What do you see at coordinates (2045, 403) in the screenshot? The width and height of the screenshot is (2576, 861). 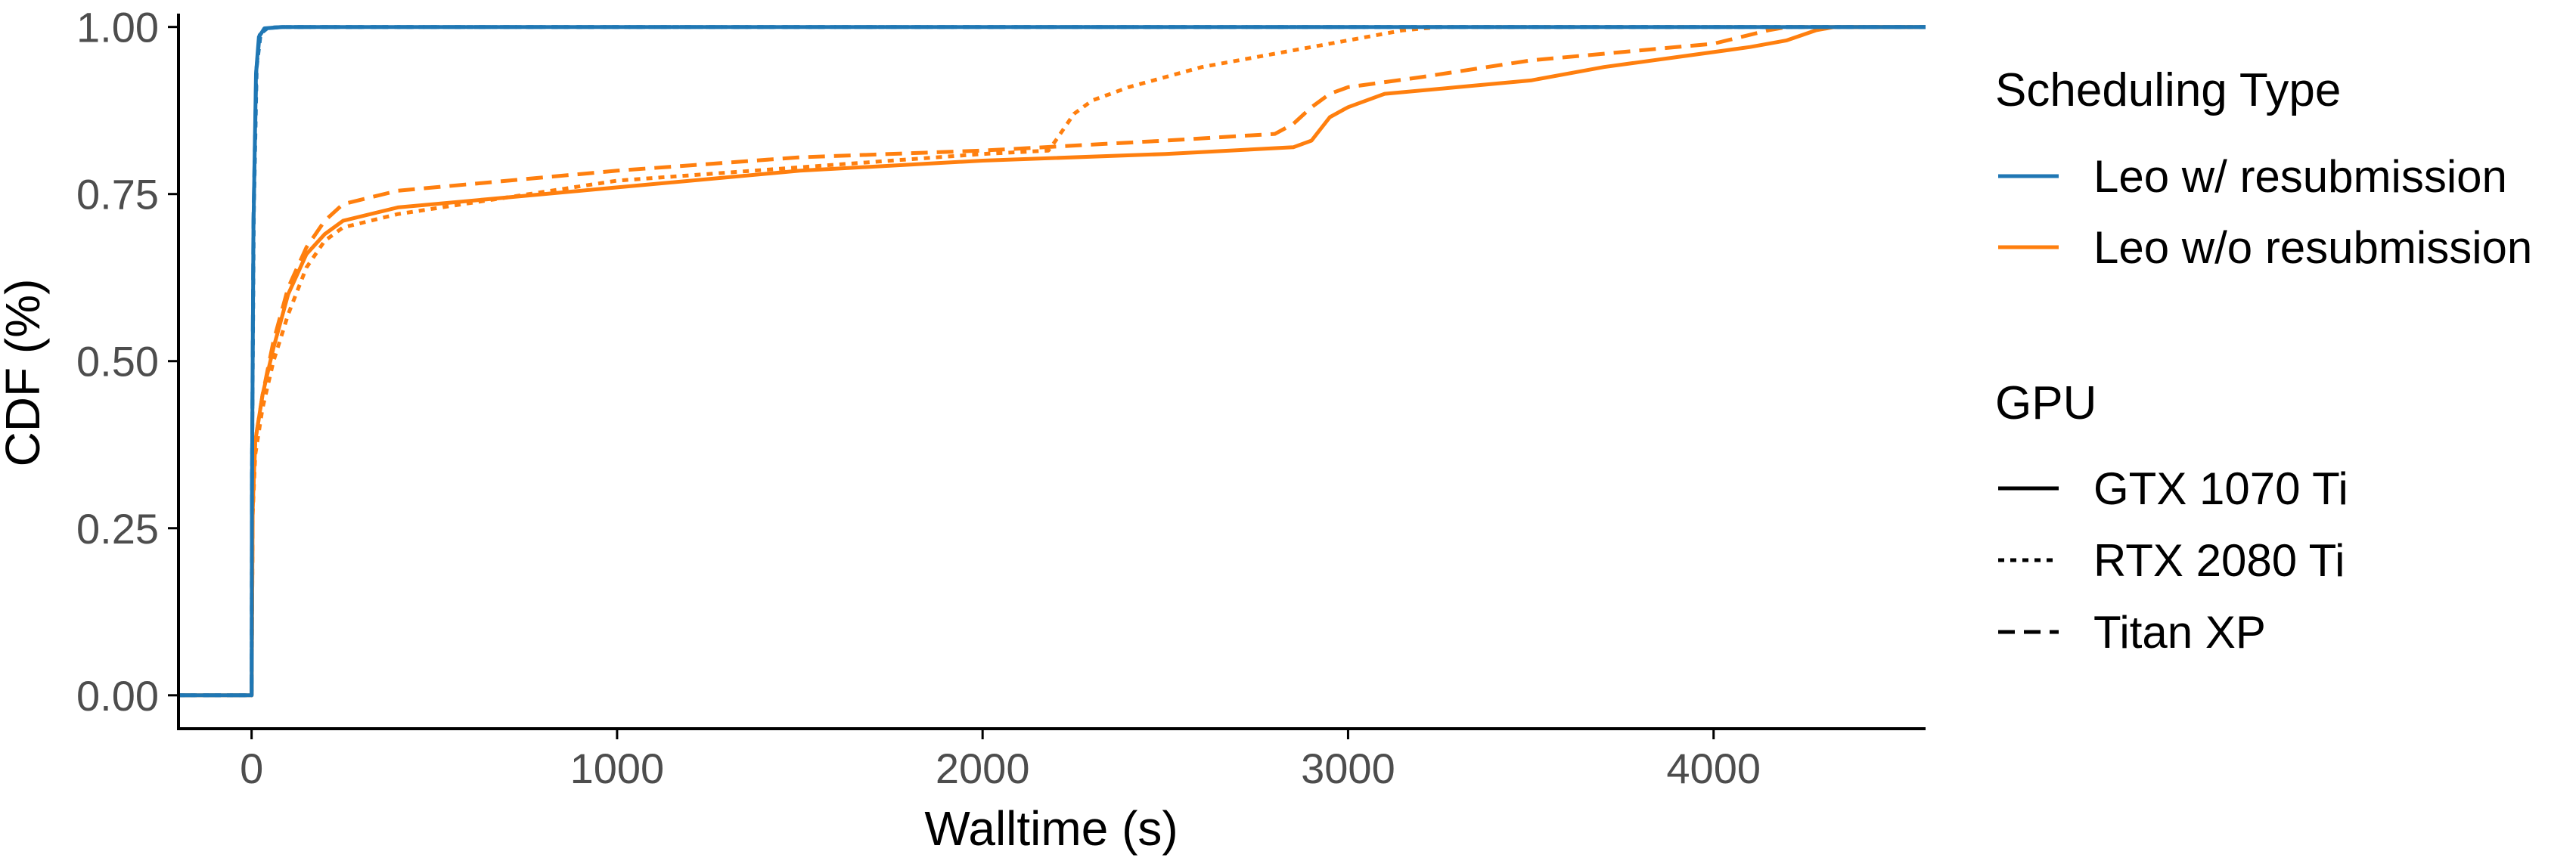 I see `legend-title-gpu: GPU` at bounding box center [2045, 403].